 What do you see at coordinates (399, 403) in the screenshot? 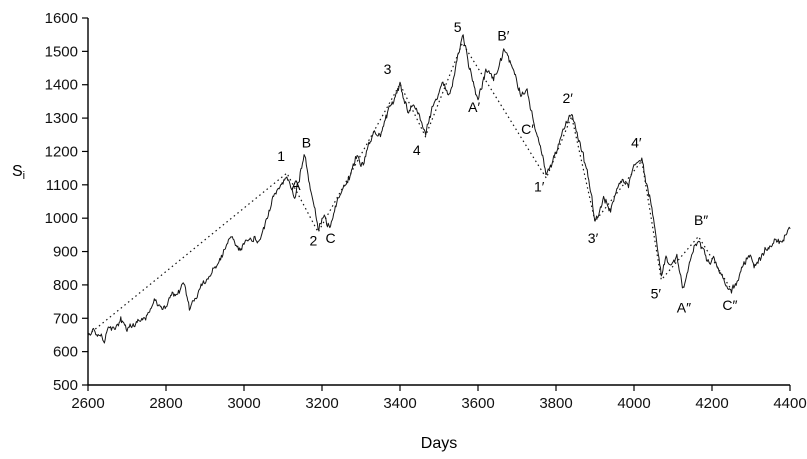
I see `x-tick-label: 3400` at bounding box center [399, 403].